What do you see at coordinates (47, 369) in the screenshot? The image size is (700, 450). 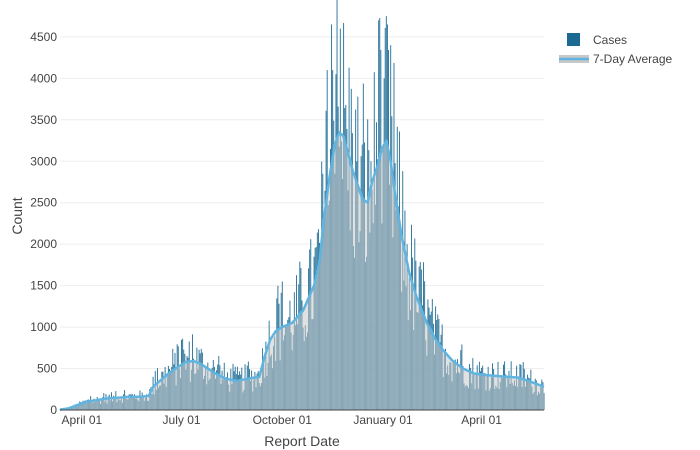 I see `y-tick-label: 500` at bounding box center [47, 369].